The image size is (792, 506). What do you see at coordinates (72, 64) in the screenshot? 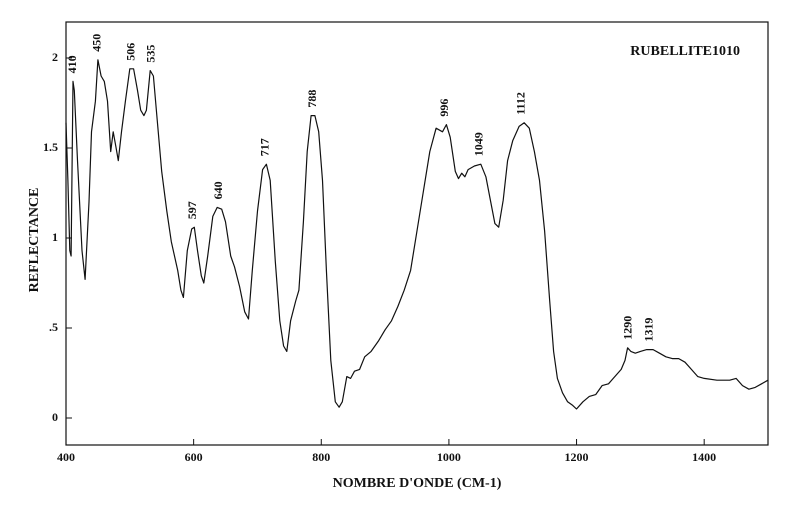
I see `peak-label: 410` at bounding box center [72, 64].